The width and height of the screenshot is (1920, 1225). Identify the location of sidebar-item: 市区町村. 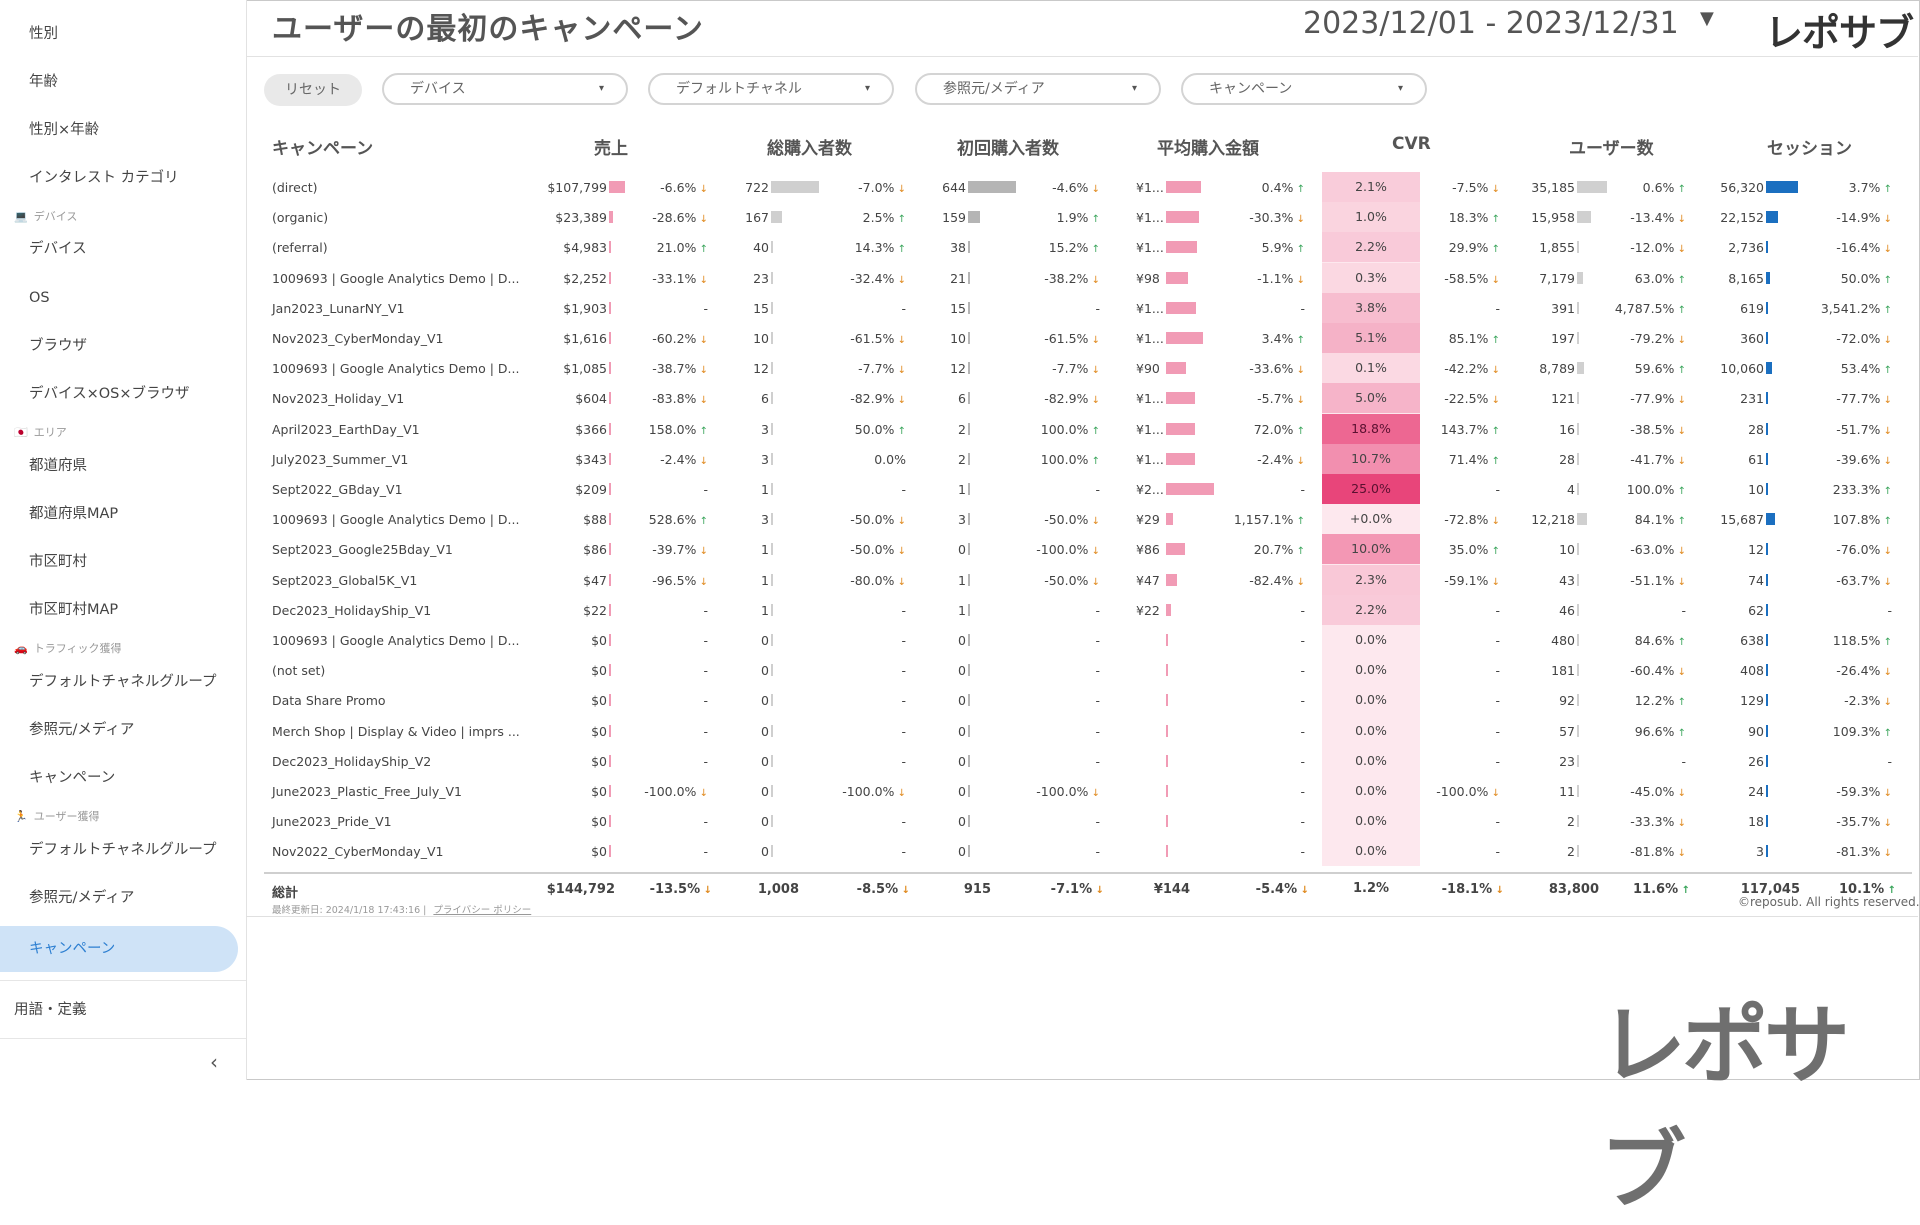
(58, 562).